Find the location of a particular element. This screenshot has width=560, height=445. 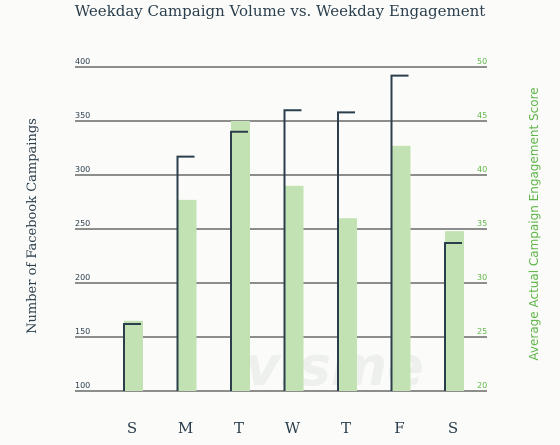

y-right-tick-label: 20 is located at coordinates (482, 385).